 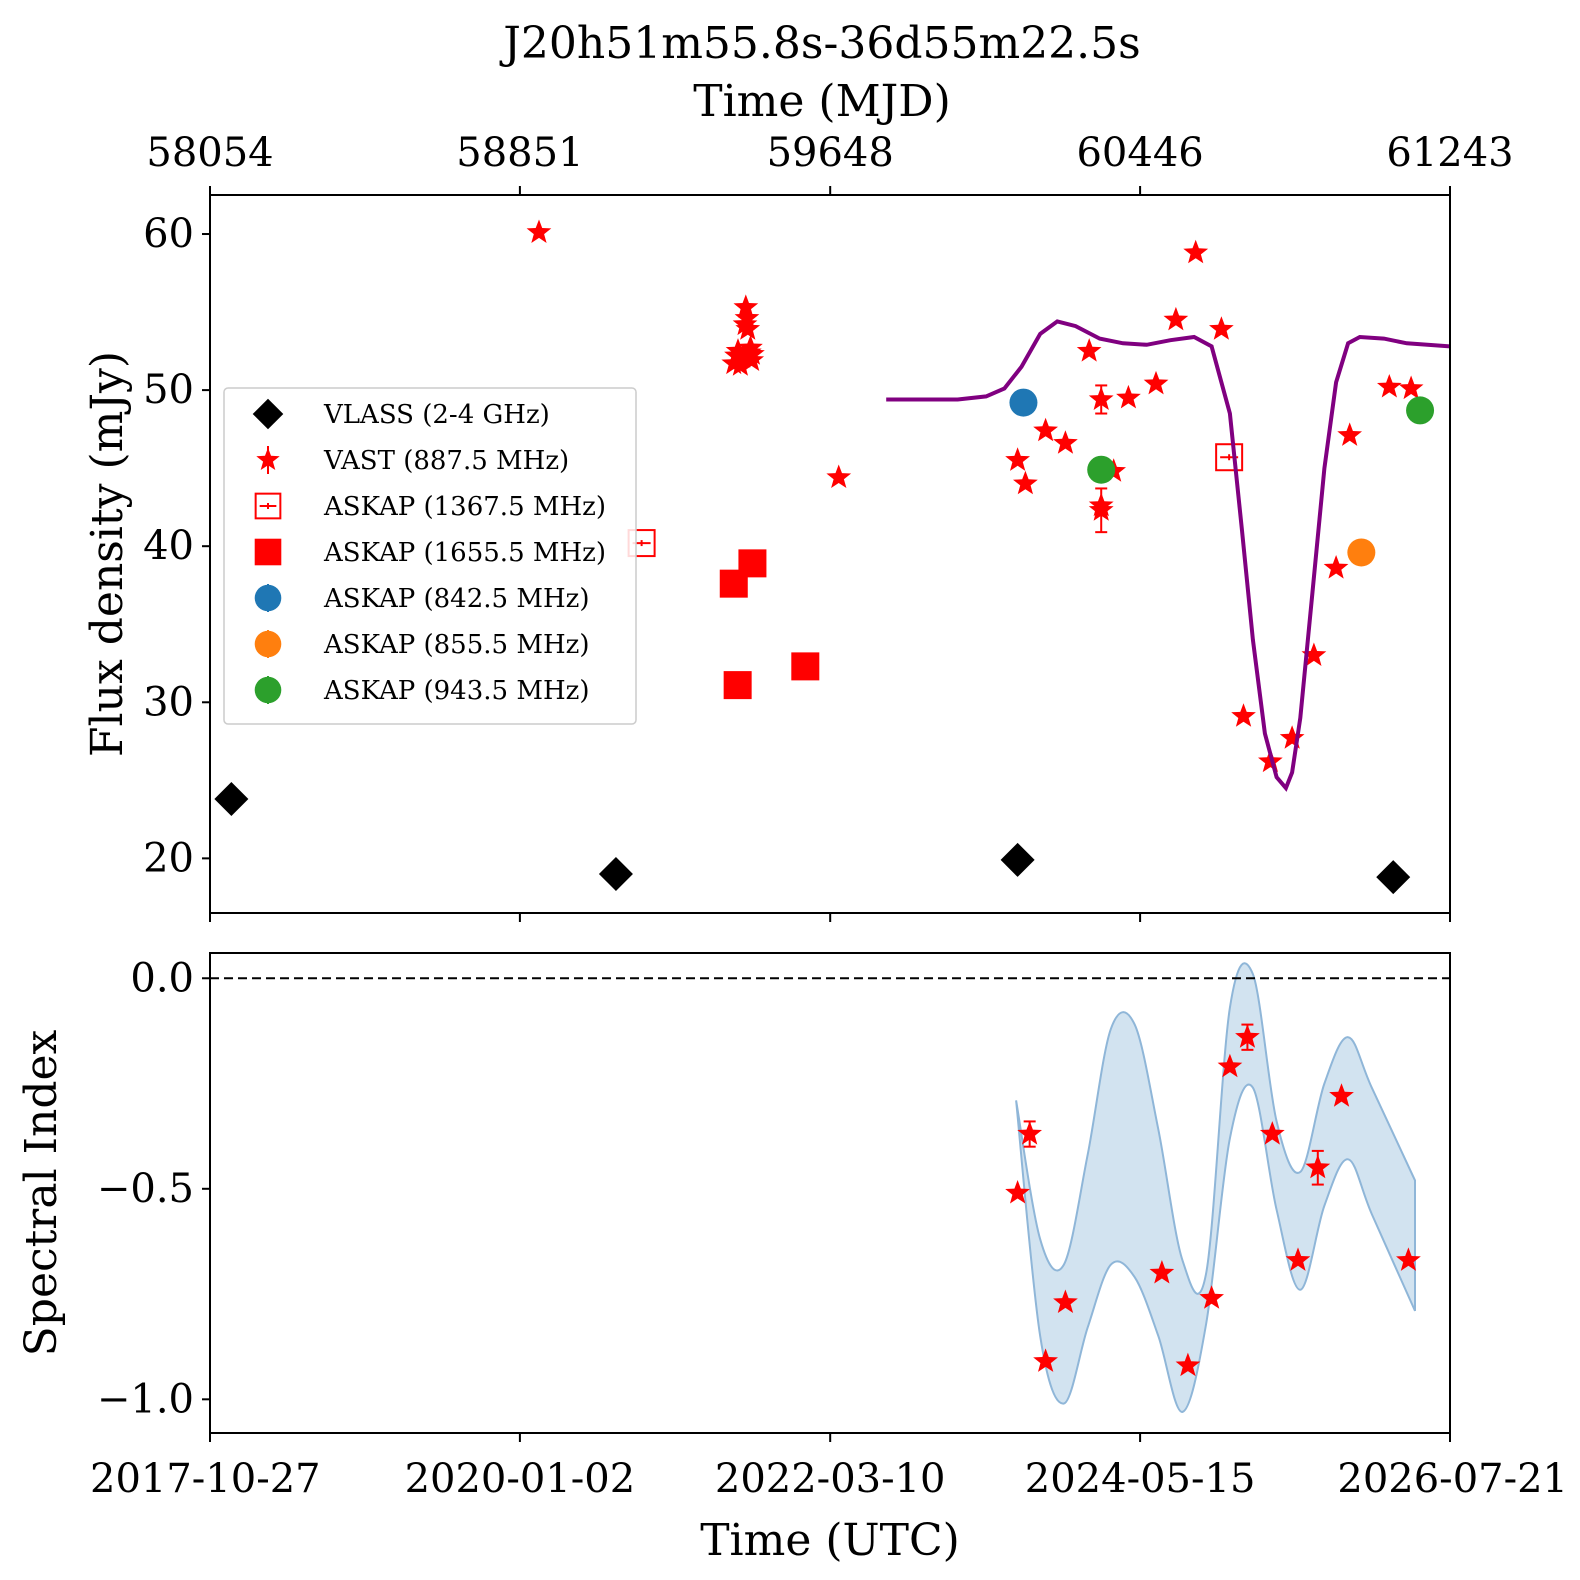 I want to click on mjd-tick-label: 58851, so click(x=519, y=153).